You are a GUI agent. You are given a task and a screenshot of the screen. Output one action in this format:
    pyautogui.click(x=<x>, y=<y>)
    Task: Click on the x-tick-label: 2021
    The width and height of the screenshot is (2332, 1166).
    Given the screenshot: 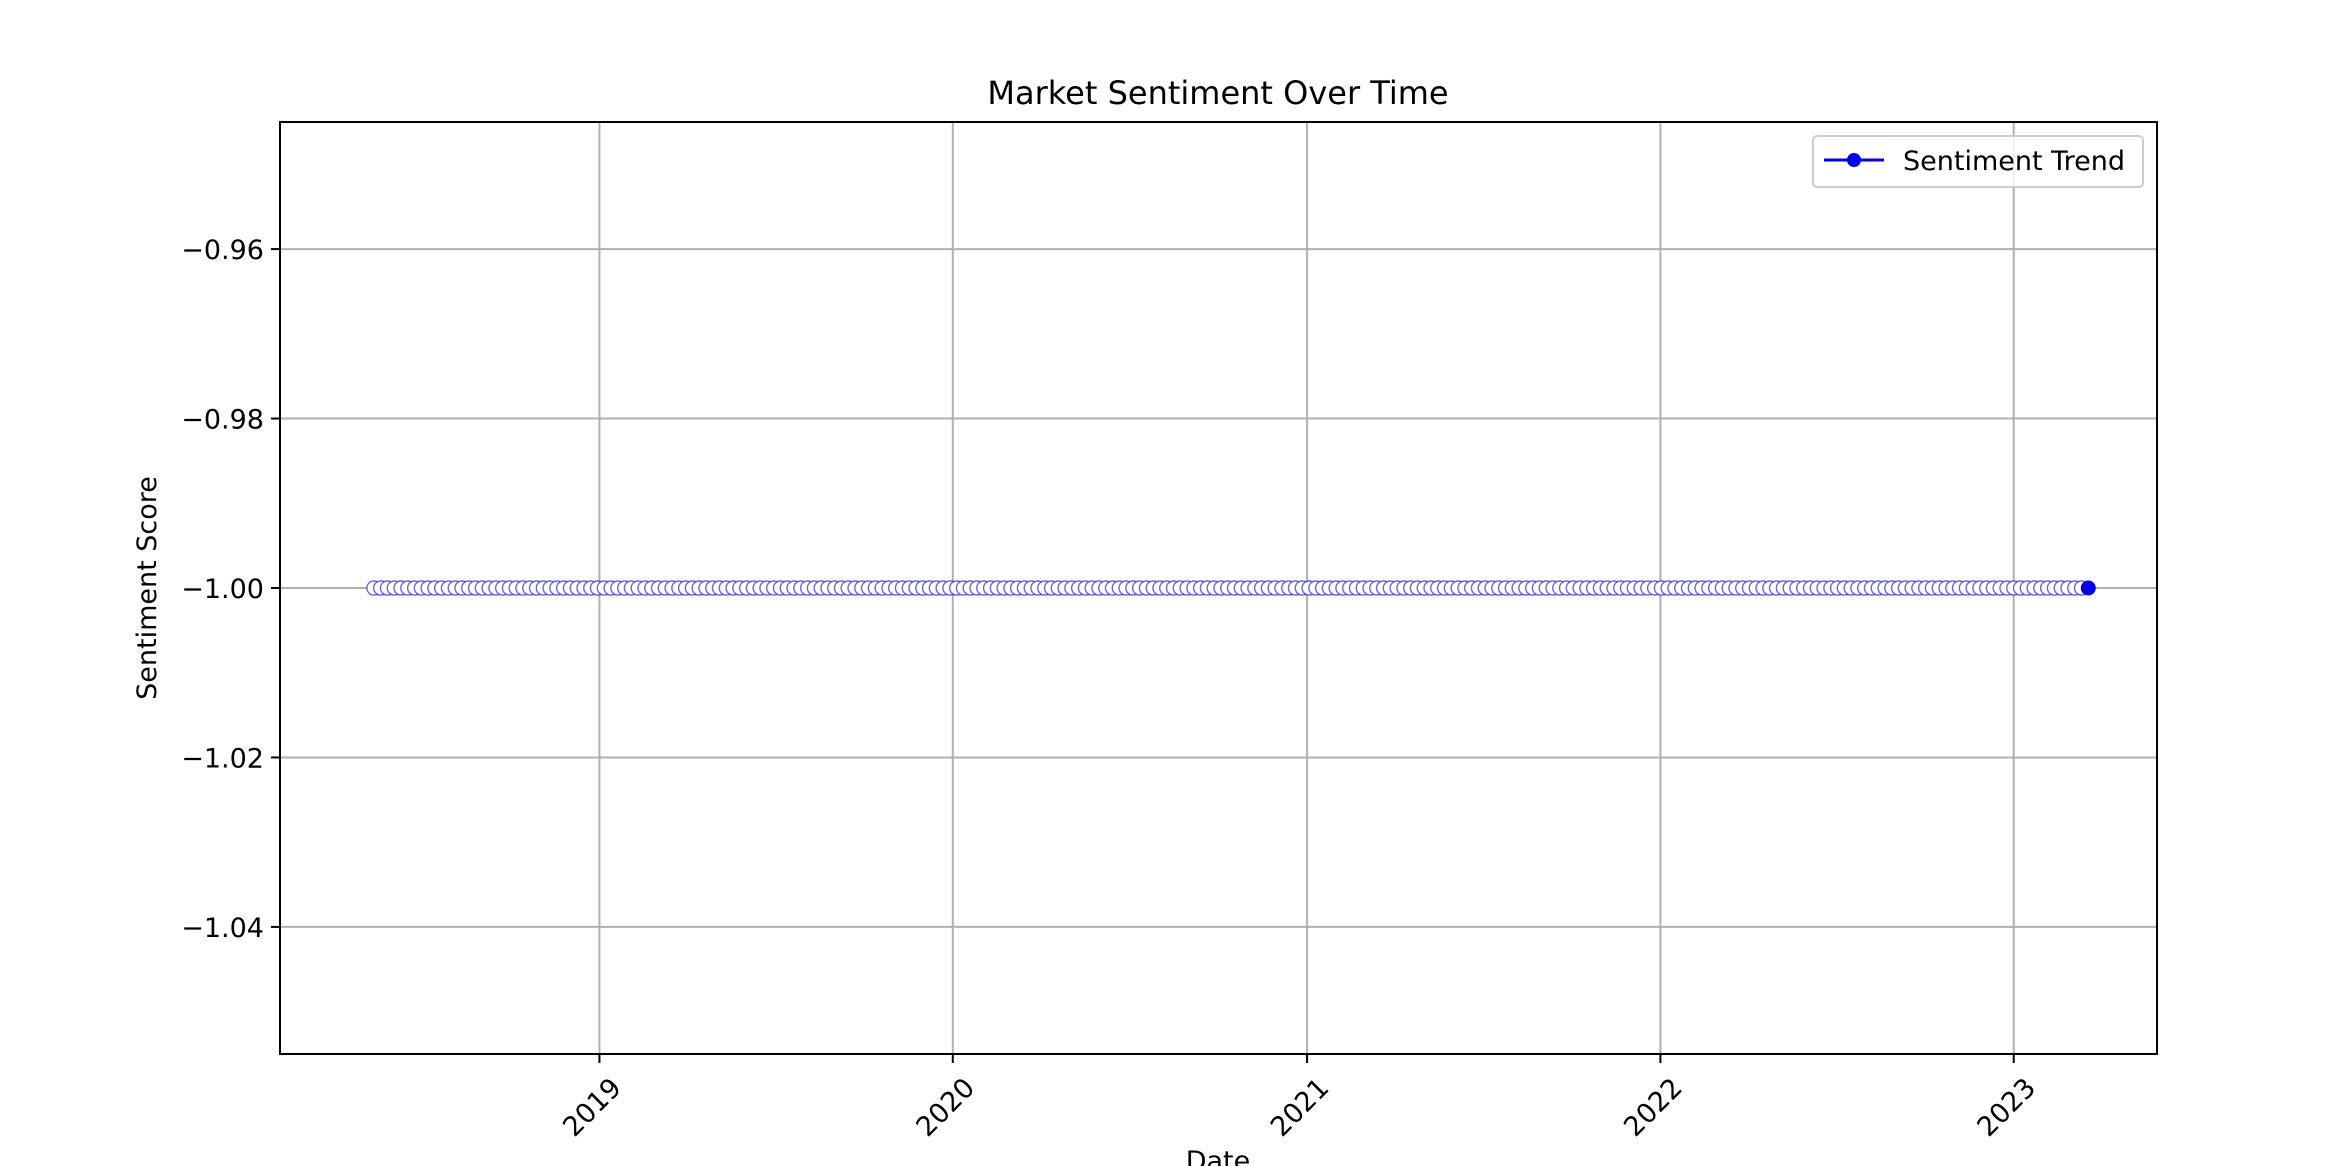 What is the action you would take?
    pyautogui.click(x=1300, y=1107)
    